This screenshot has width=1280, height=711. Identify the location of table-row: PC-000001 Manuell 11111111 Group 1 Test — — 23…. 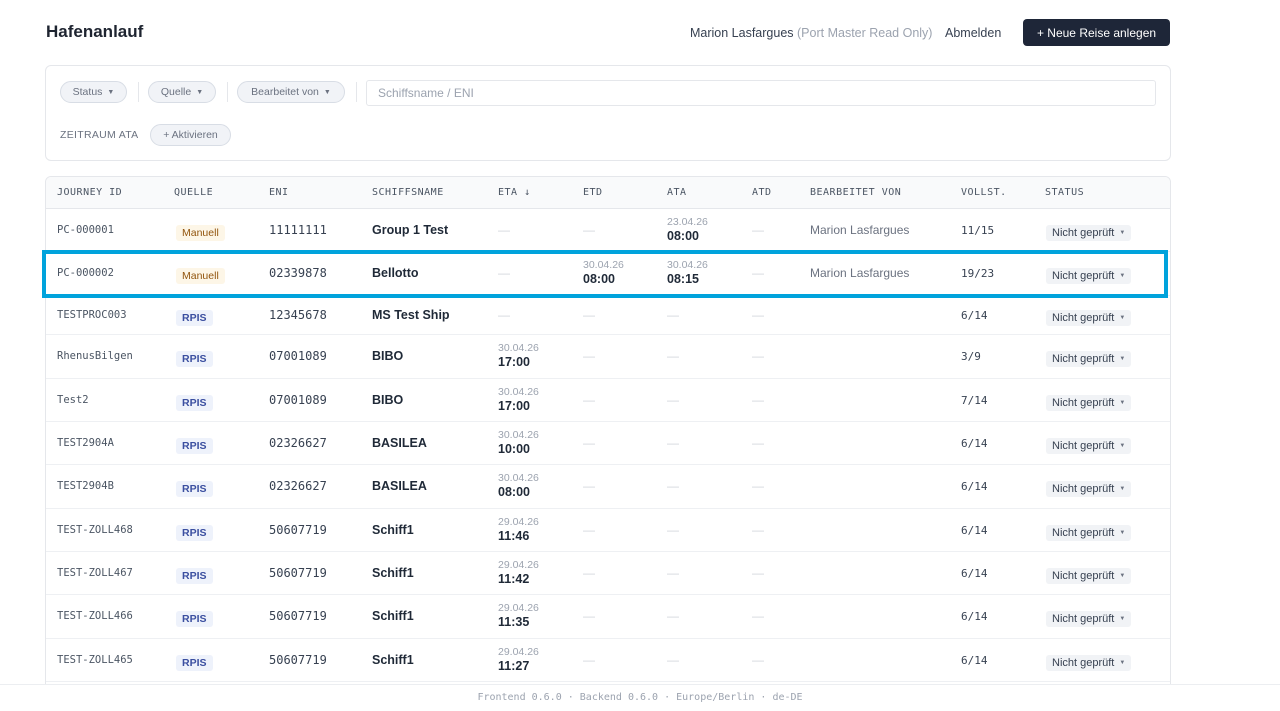
(608, 230).